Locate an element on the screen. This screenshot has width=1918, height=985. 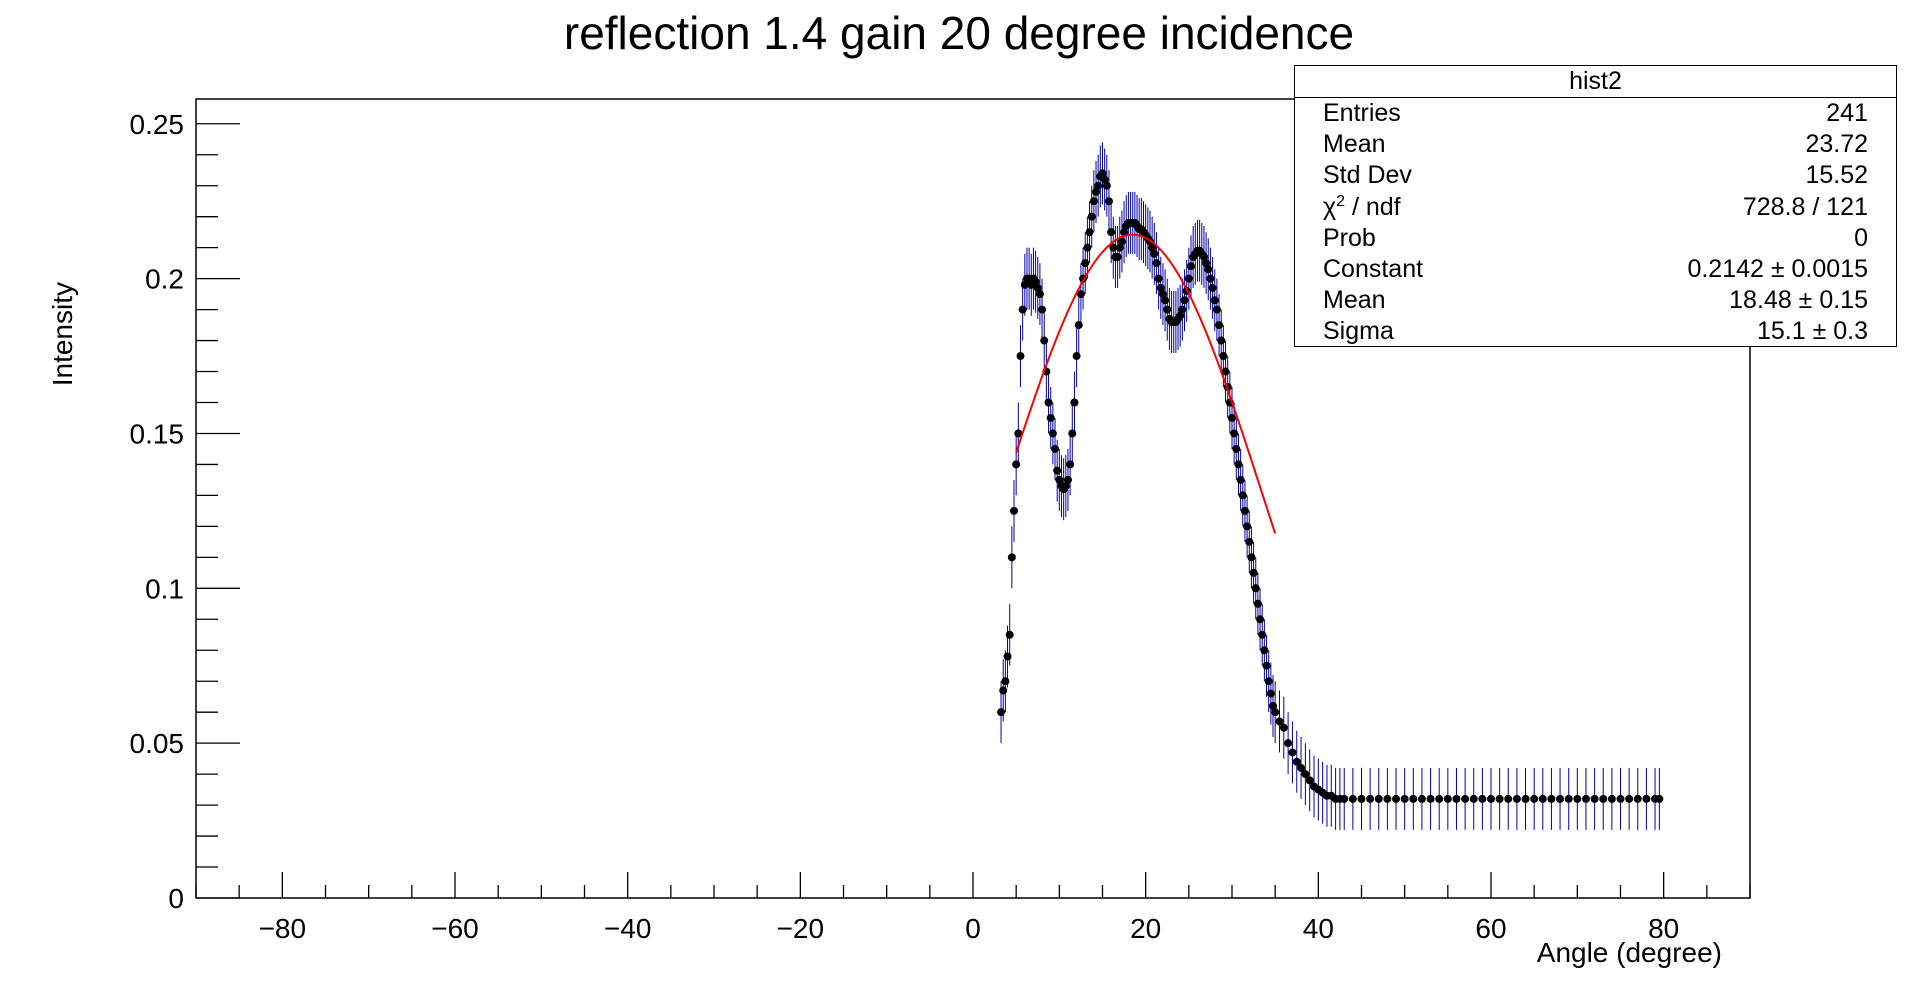
x-tick-label: 80 is located at coordinates (1663, 928).